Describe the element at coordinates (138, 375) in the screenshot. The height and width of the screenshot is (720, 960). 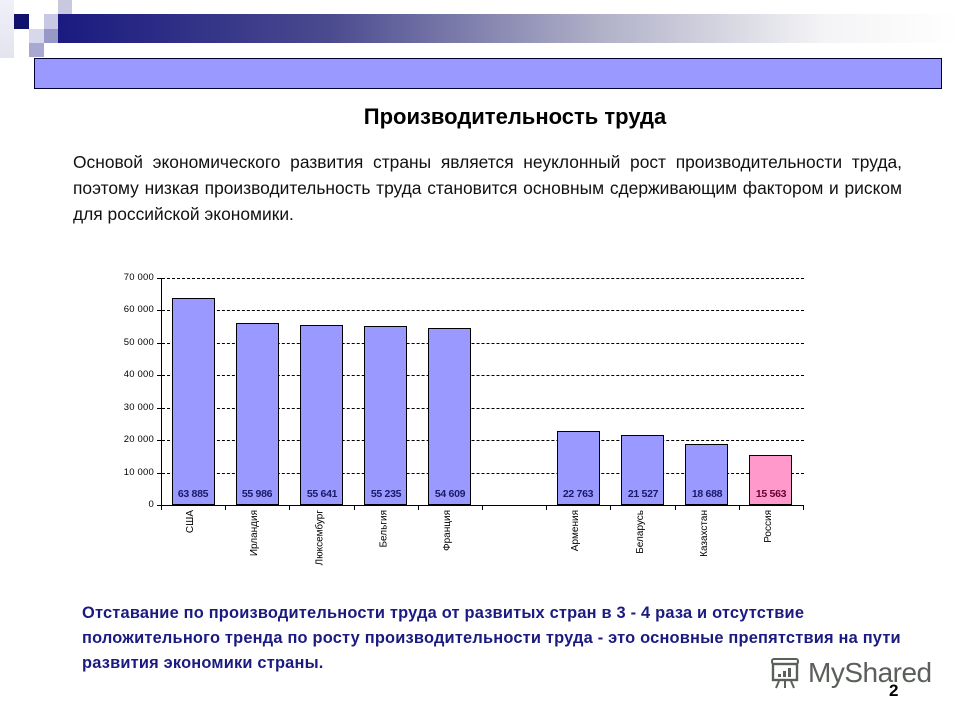
I see `y-tick-label: 40 000` at that location.